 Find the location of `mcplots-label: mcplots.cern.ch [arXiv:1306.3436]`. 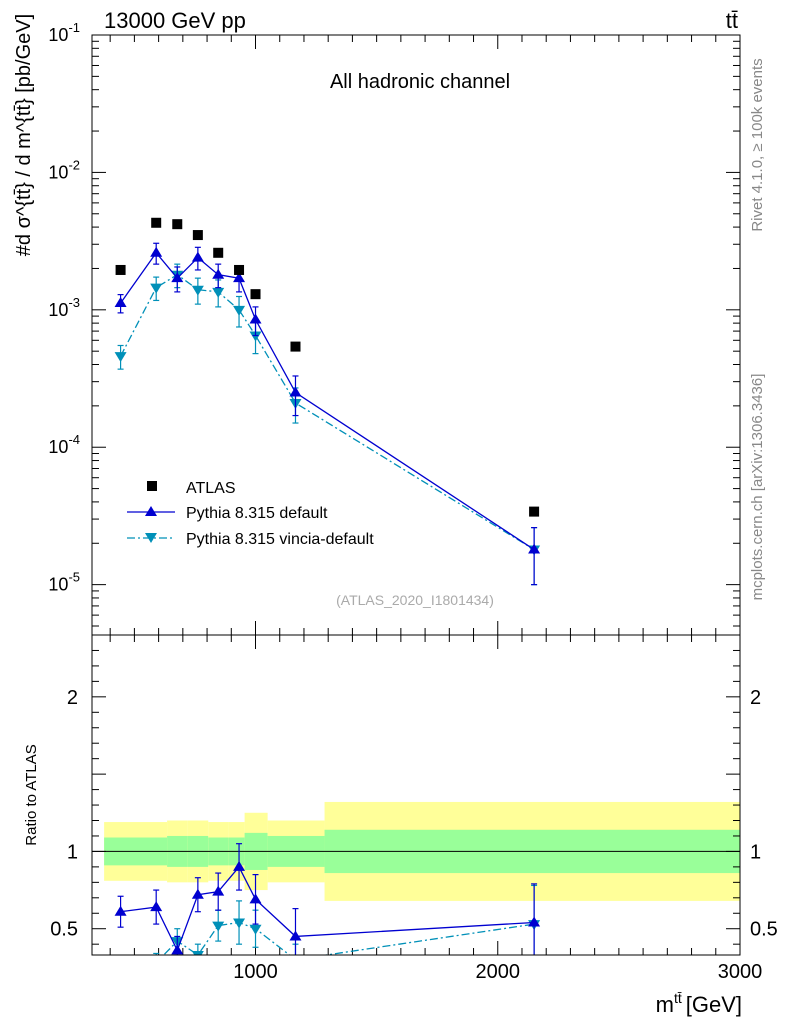

mcplots-label: mcplots.cern.ch [arXiv:1306.3436] is located at coordinates (757, 487).